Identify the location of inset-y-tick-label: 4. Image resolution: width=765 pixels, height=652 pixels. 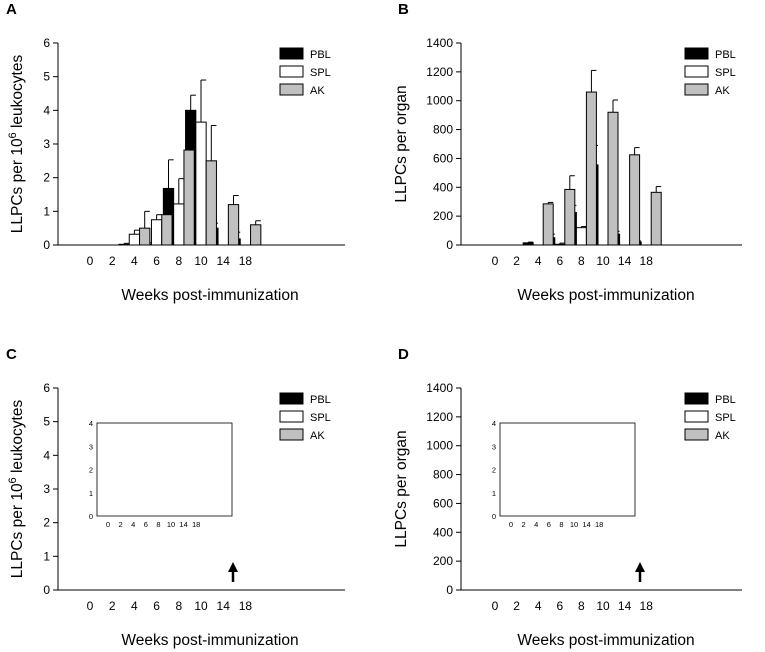
(494, 423).